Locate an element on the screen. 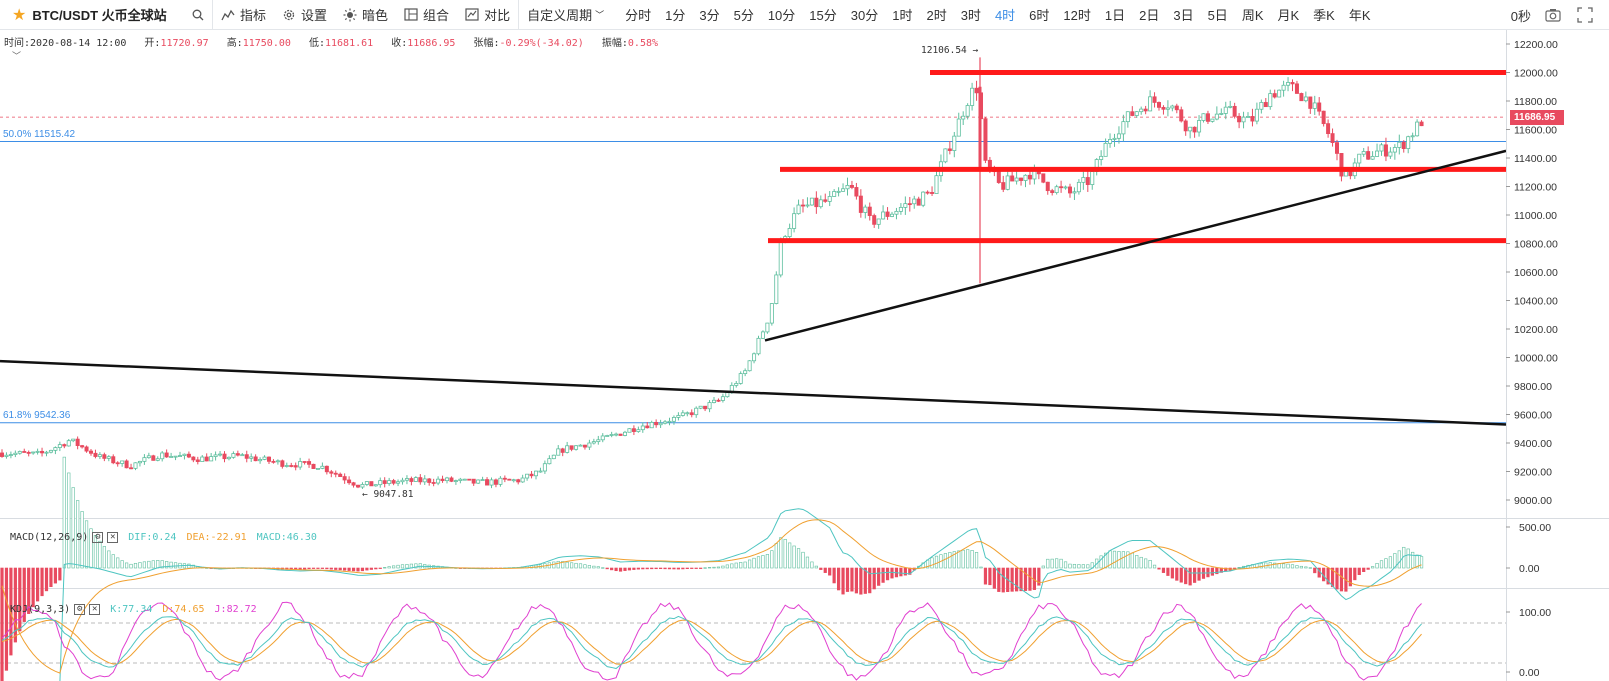 The height and width of the screenshot is (681, 1609). period-17: 周K is located at coordinates (1252, 15).